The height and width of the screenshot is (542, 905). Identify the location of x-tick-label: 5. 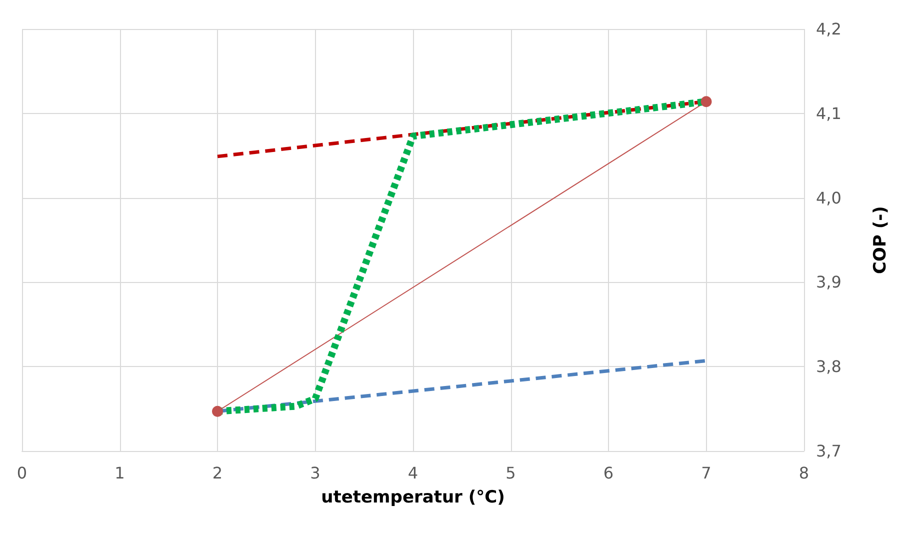
(511, 473).